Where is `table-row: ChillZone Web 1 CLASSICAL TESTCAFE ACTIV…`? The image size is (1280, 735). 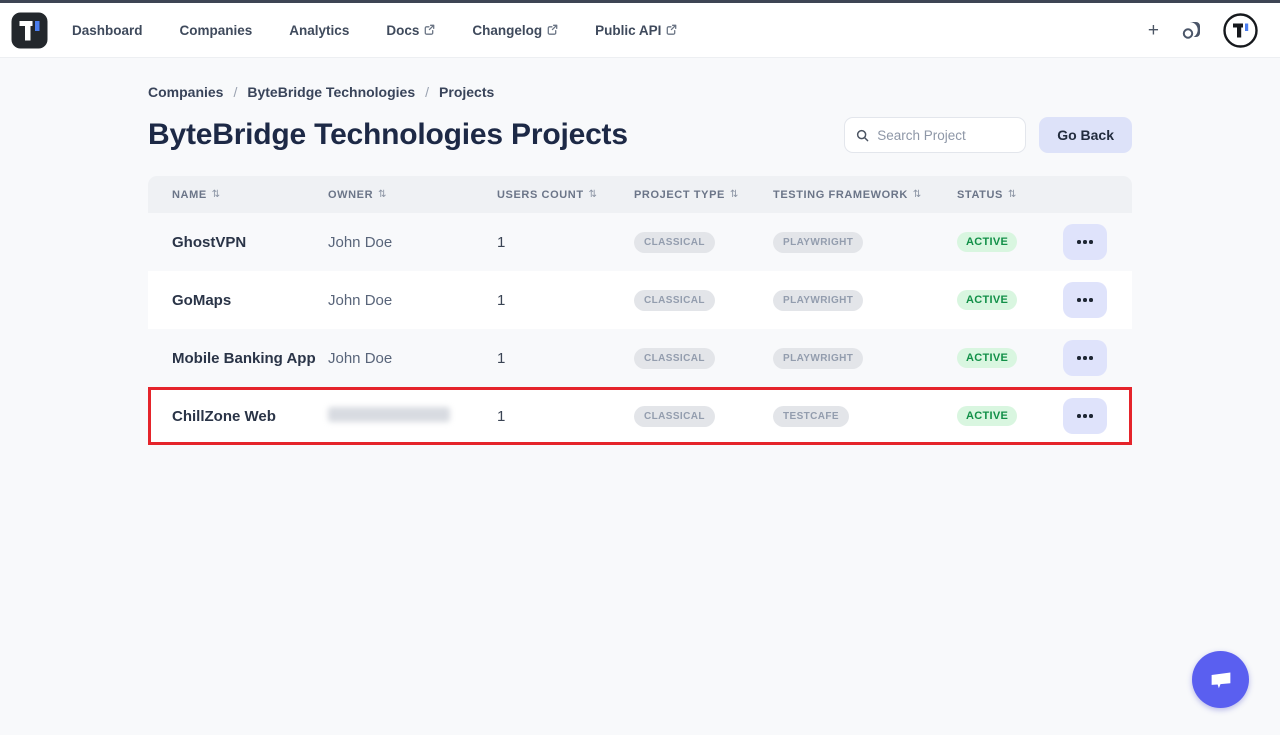
table-row: ChillZone Web 1 CLASSICAL TESTCAFE ACTIV… is located at coordinates (640, 416).